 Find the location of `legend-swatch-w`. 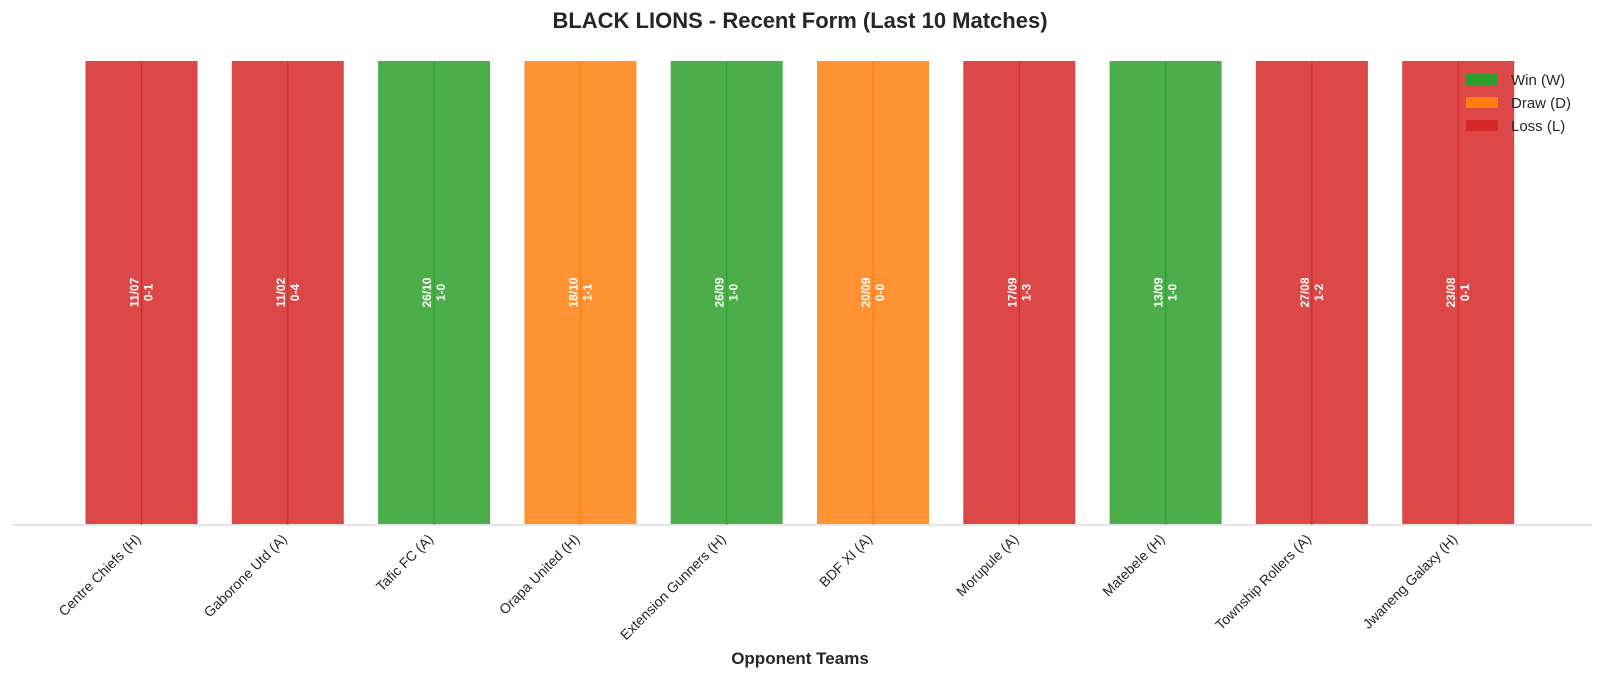

legend-swatch-w is located at coordinates (1482, 79).